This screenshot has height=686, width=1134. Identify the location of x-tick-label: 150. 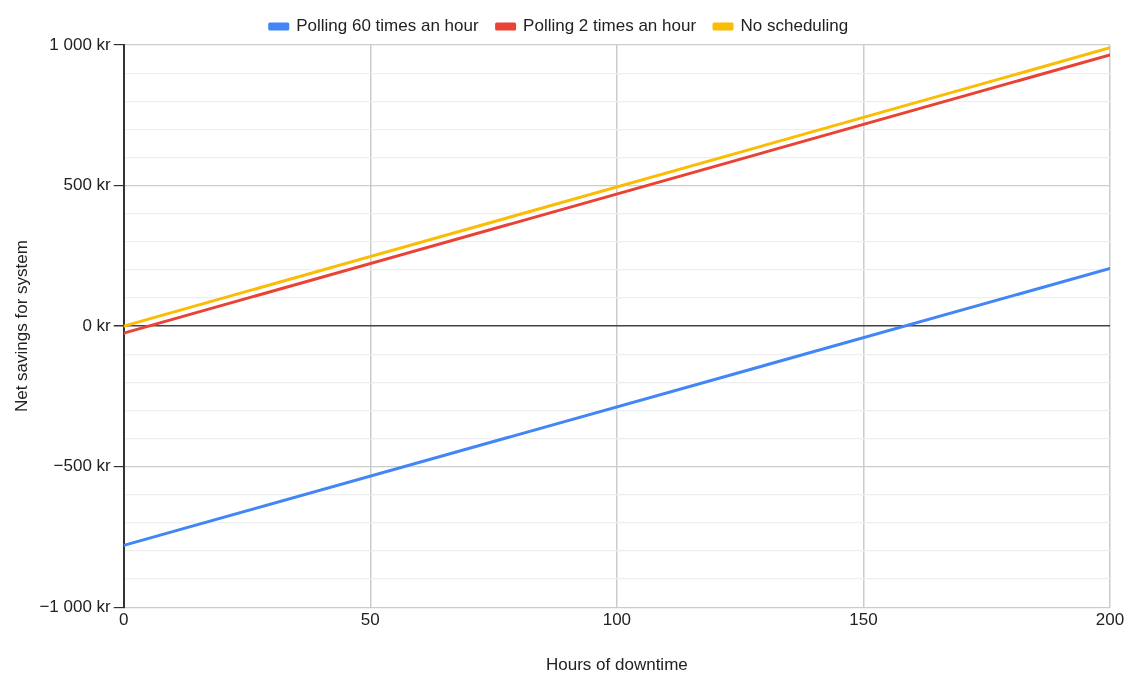
(863, 620).